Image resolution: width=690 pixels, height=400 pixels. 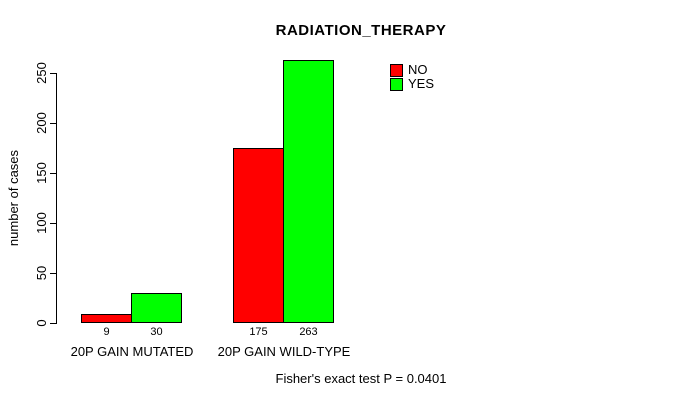 I want to click on y-axis-line, so click(x=56, y=198).